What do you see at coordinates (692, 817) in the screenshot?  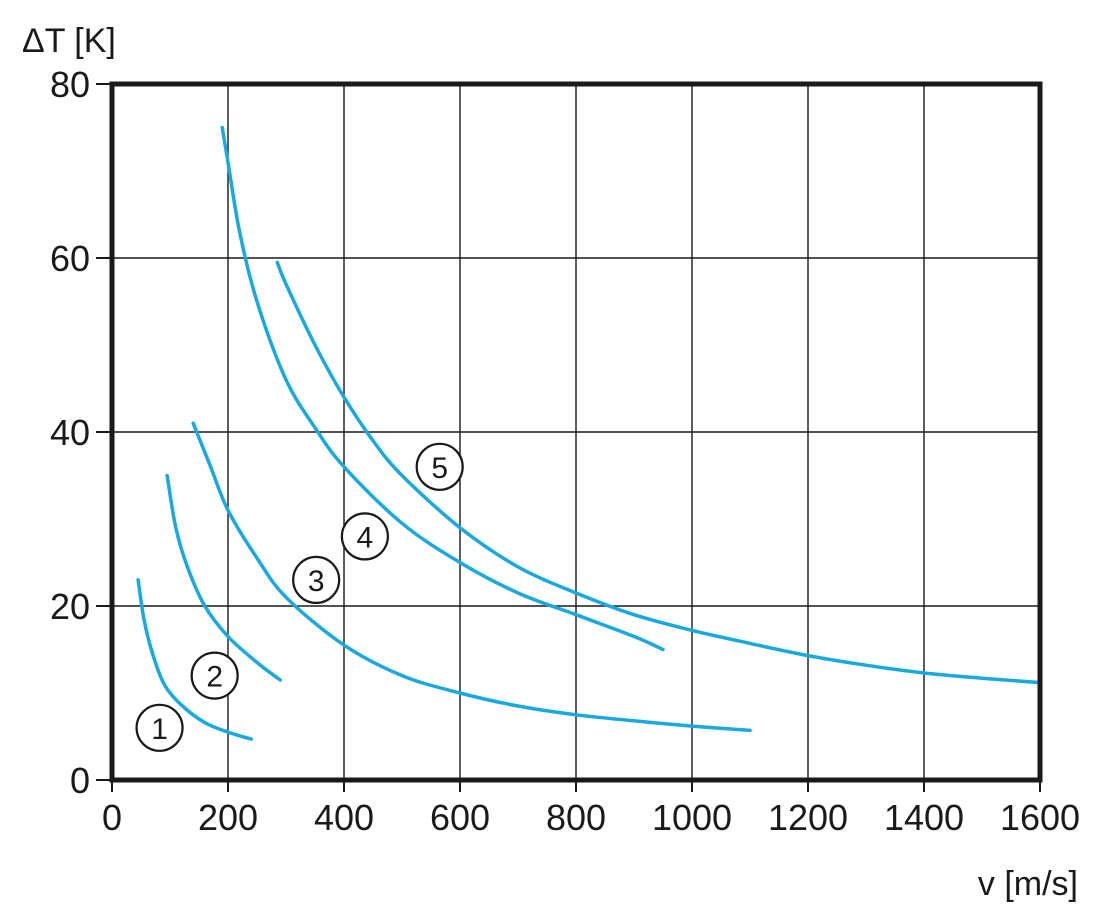 I see `x-tick-label: 1000` at bounding box center [692, 817].